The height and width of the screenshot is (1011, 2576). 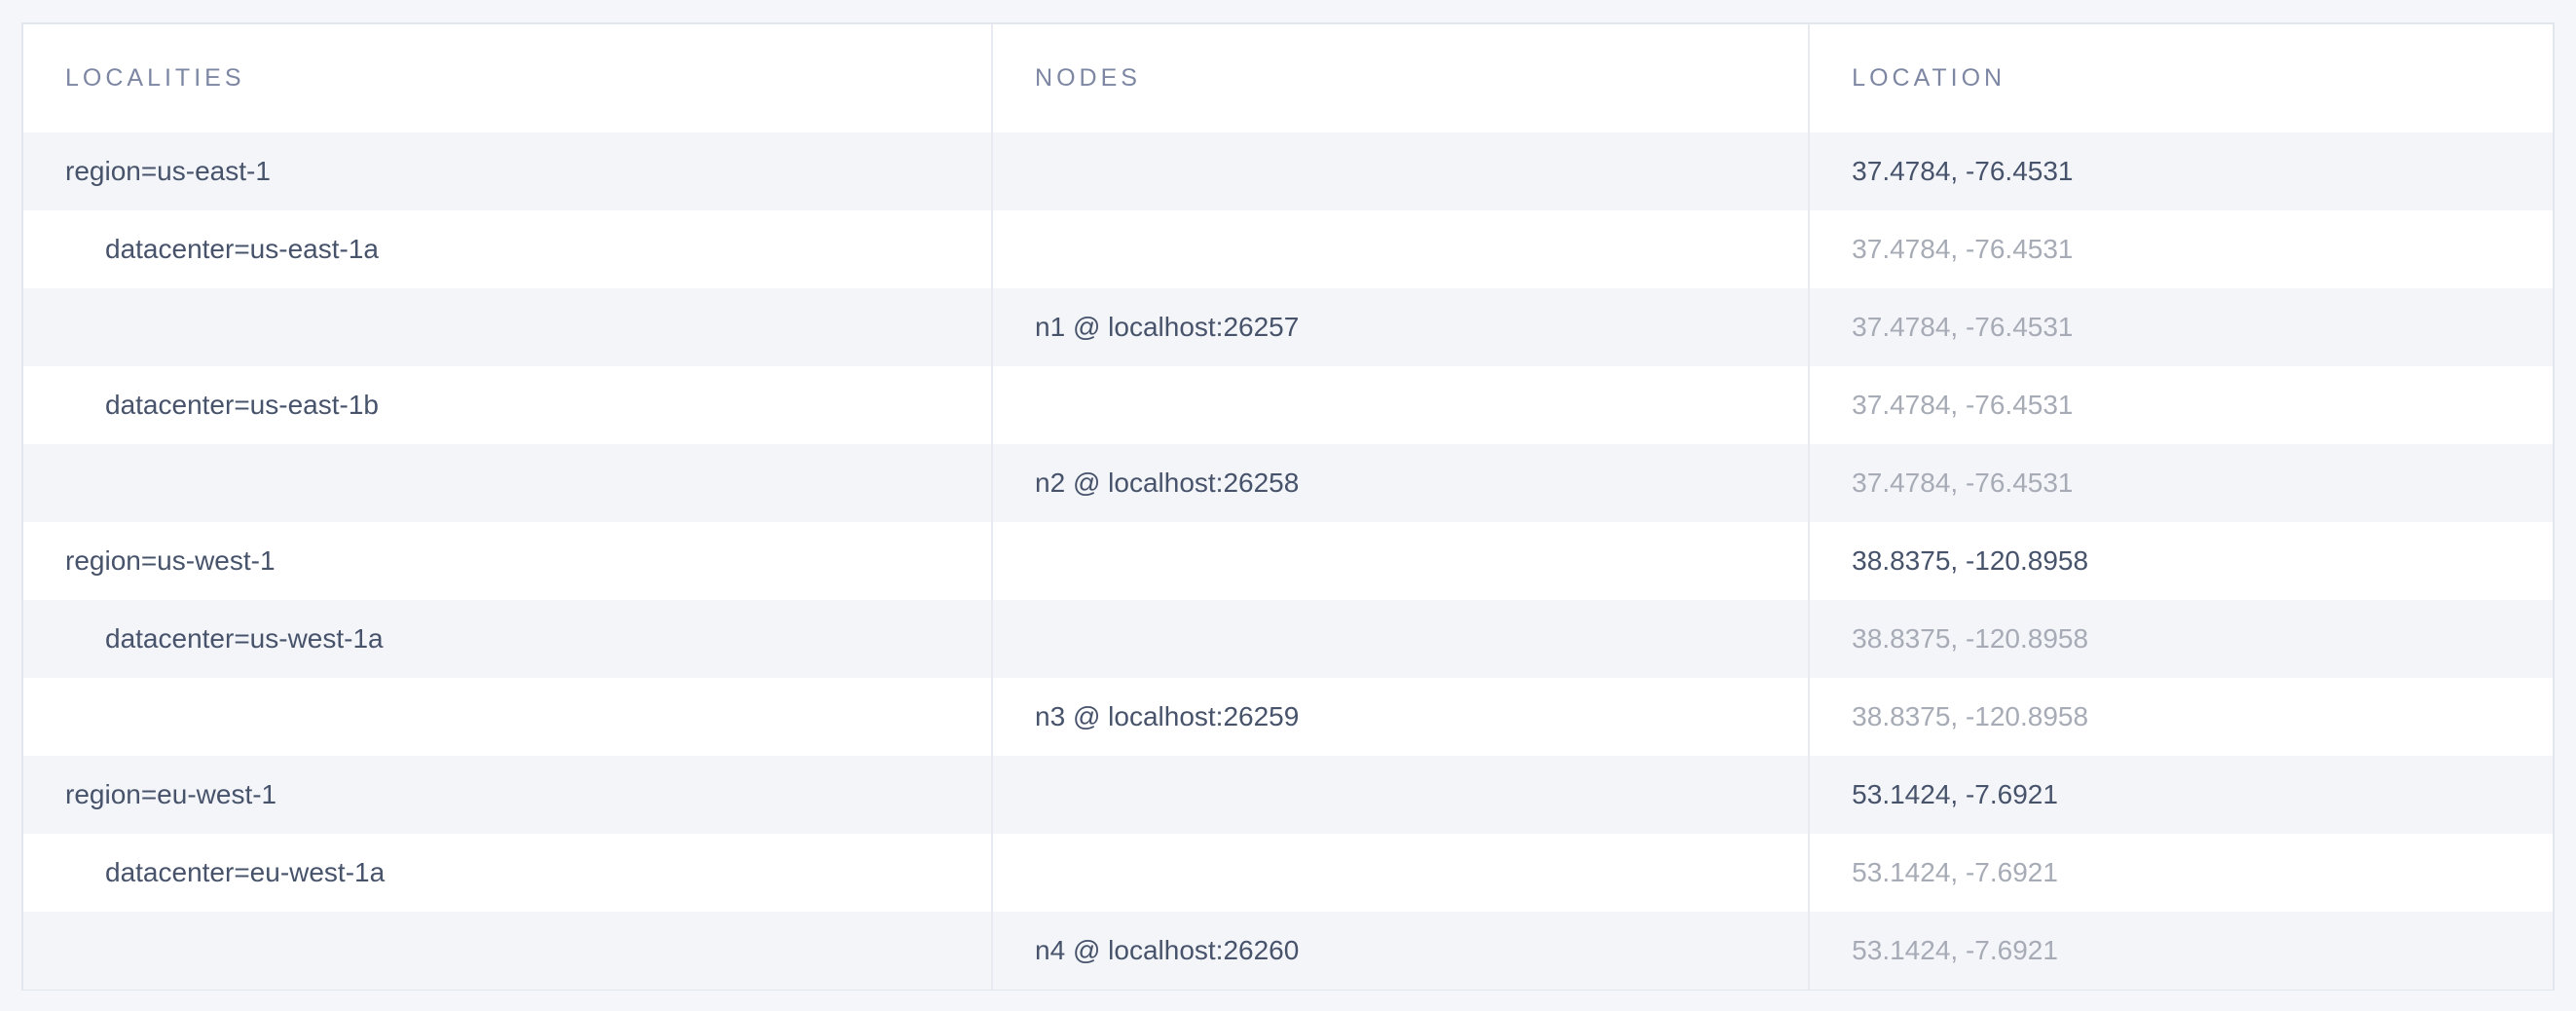 What do you see at coordinates (1400, 78) in the screenshot?
I see `column-header-nodes: NODES` at bounding box center [1400, 78].